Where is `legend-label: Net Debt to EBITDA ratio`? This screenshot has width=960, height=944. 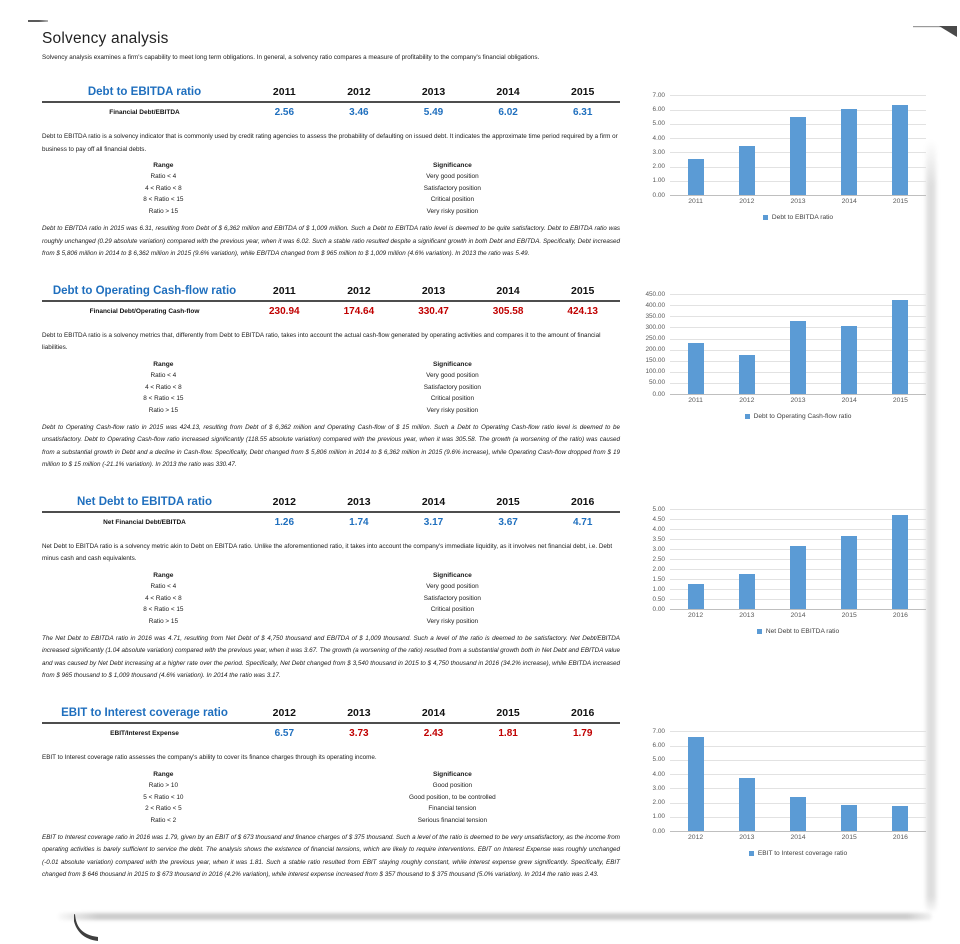 legend-label: Net Debt to EBITDA ratio is located at coordinates (802, 632).